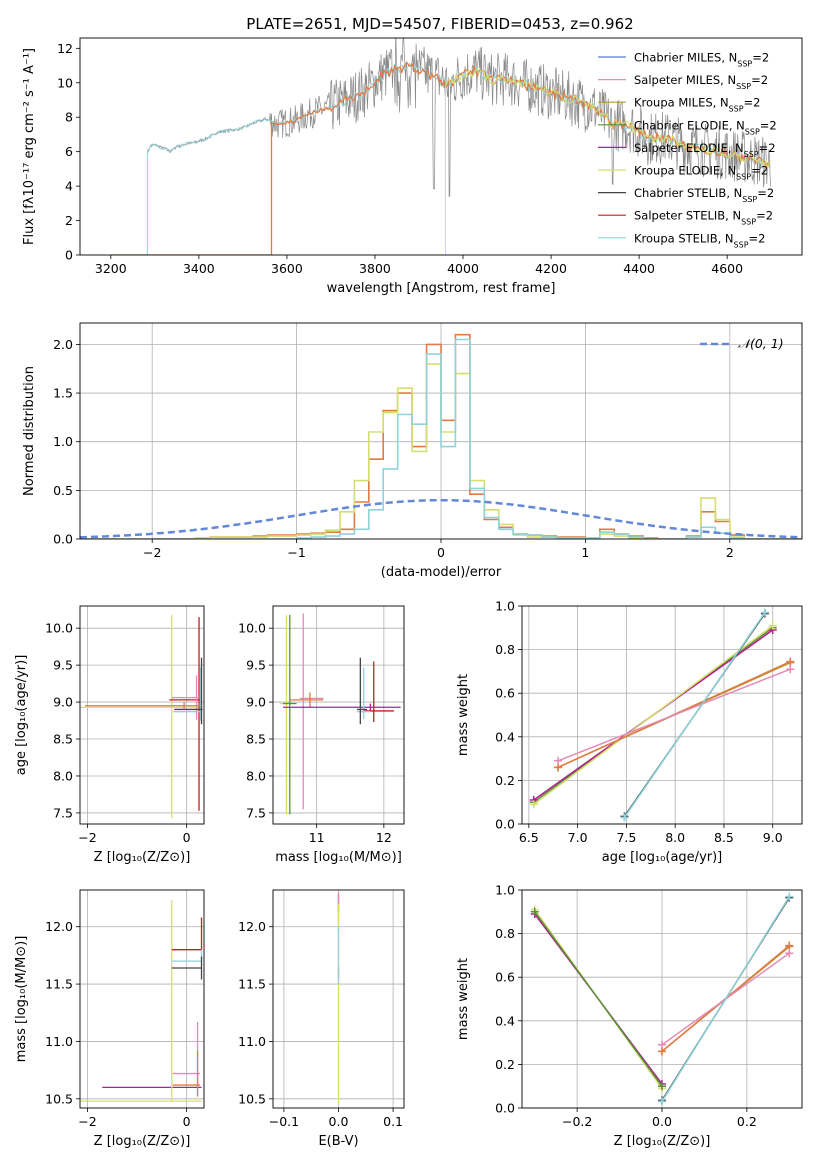 The image size is (819, 1170). I want to click on errorbar-chabrier_elodie, so click(290, 714).